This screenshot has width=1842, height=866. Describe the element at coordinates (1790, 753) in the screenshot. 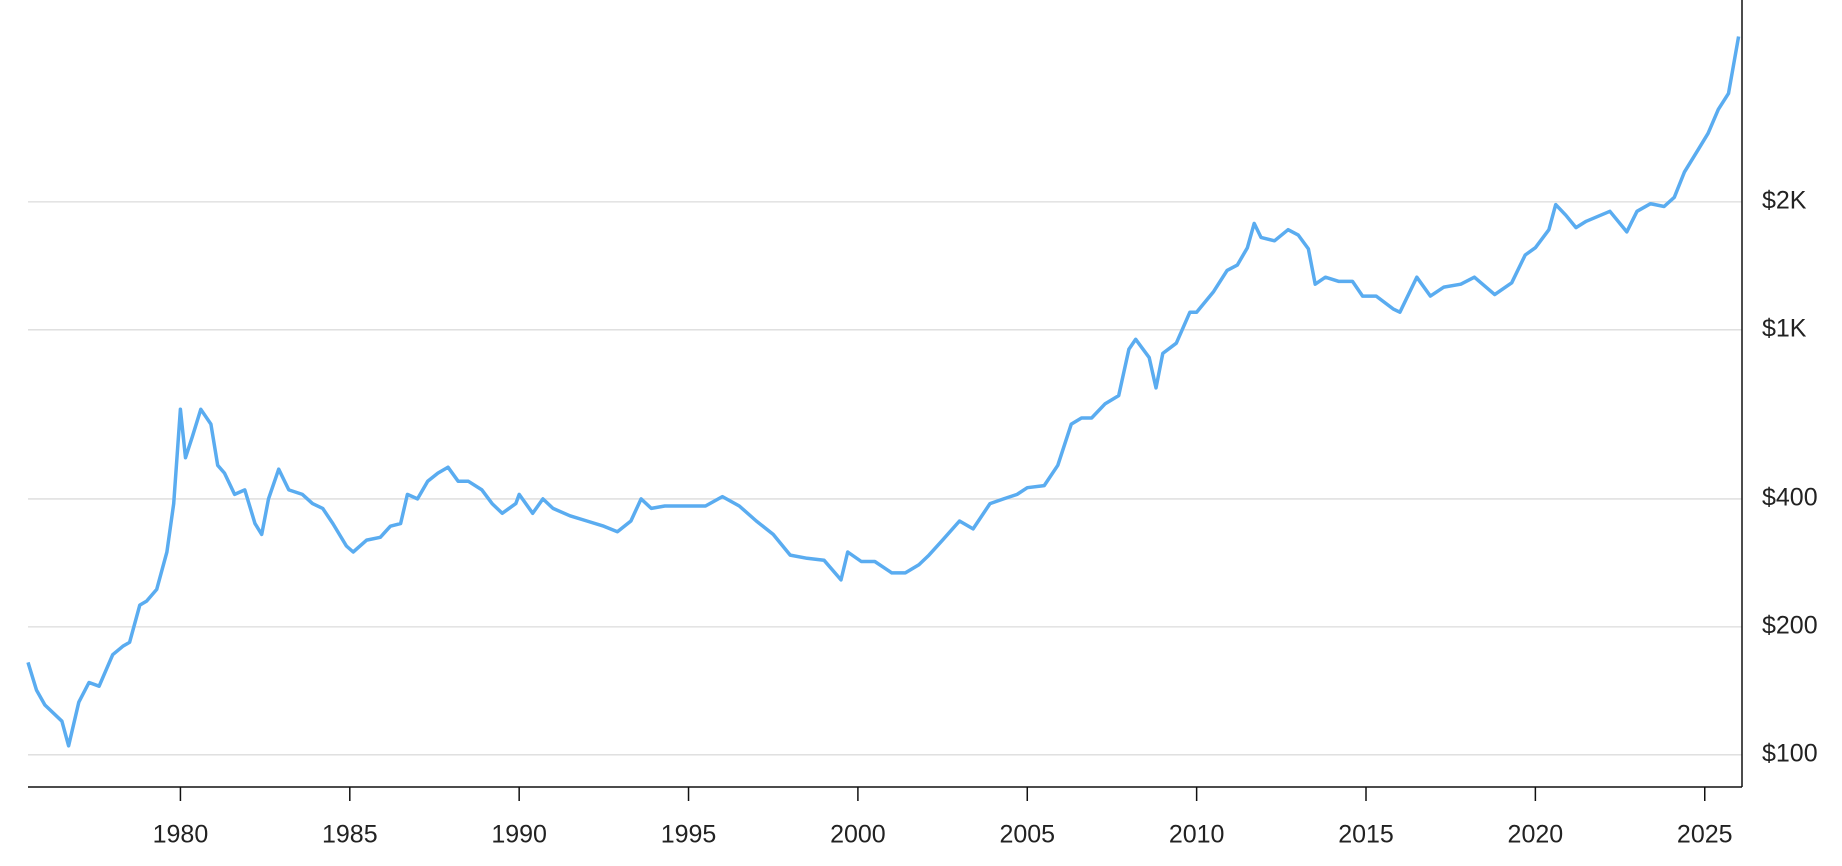

I see `y-tick-label: $100` at that location.